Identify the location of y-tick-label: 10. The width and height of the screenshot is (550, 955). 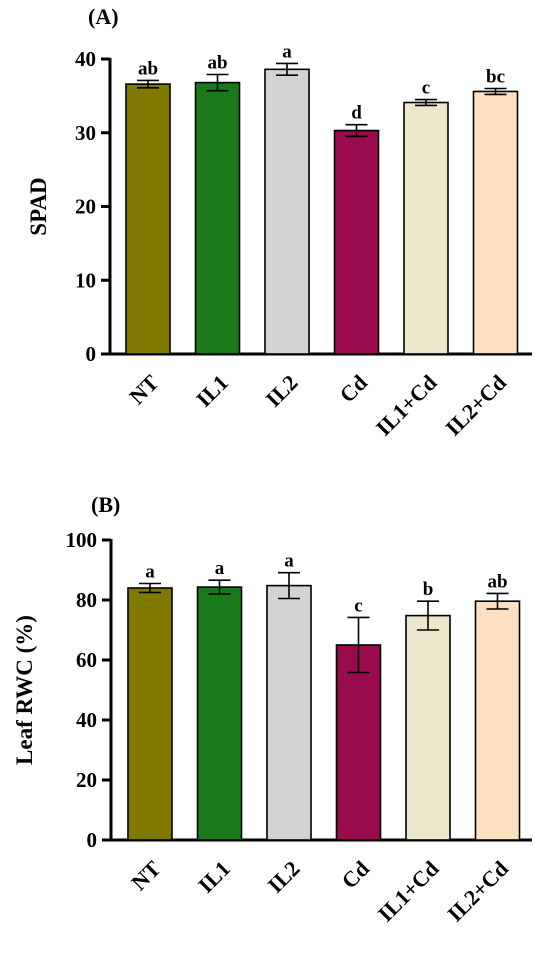
(85, 280).